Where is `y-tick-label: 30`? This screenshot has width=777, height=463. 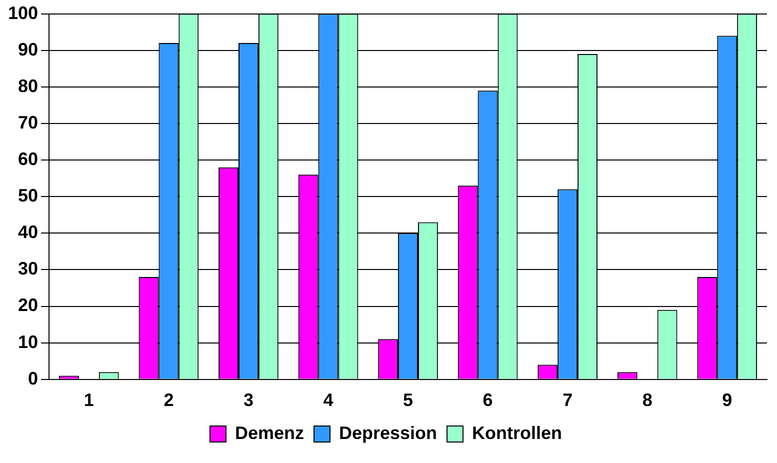
y-tick-label: 30 is located at coordinates (28, 268).